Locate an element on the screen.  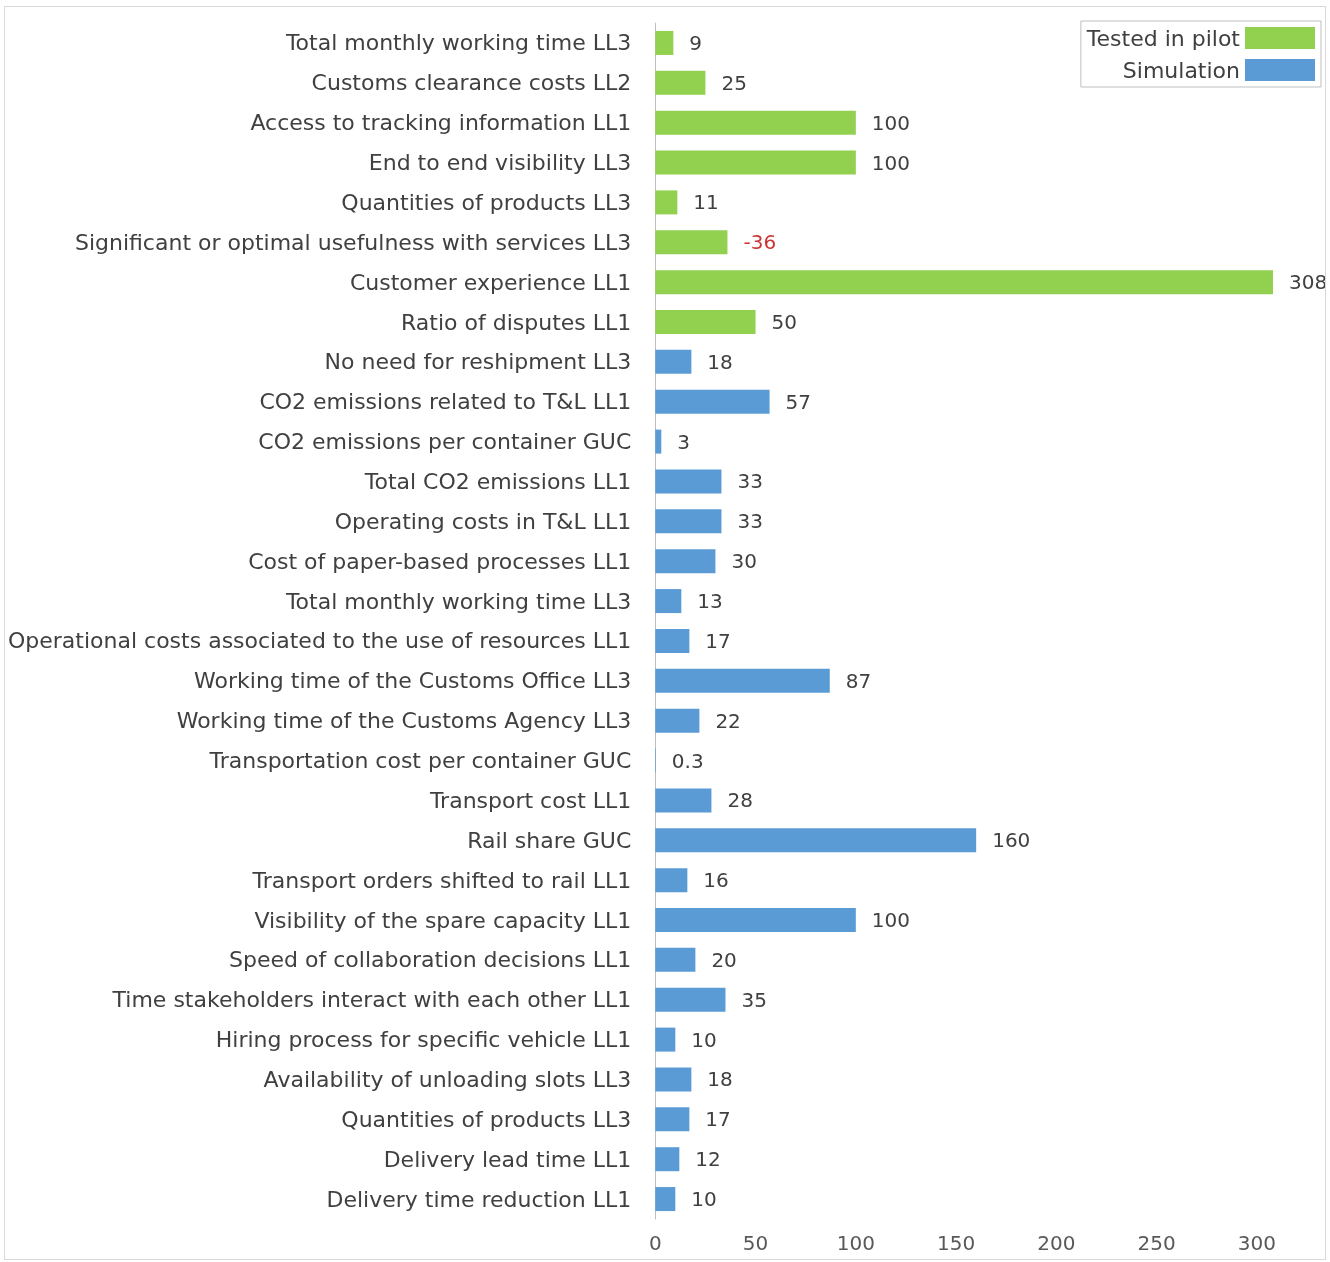
y-tick-label: End to end visibility LL3 is located at coordinates (500, 163).